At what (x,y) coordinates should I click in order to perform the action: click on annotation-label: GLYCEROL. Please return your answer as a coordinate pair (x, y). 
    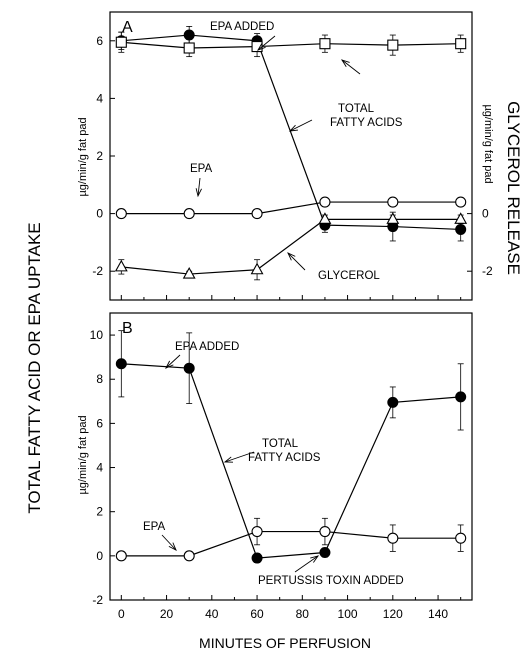
    Looking at the image, I should click on (349, 276).